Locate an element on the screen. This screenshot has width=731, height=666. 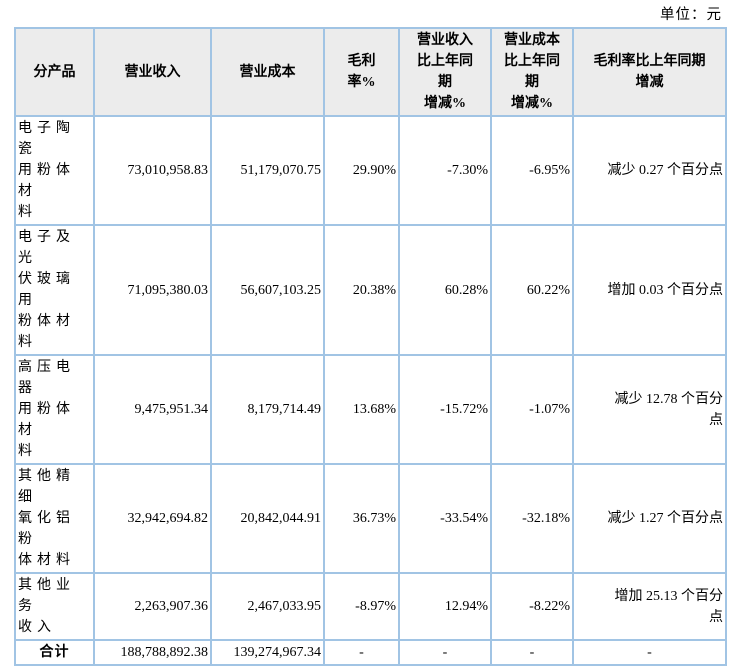
unit-label: 单位：元 is located at coordinates (691, 15).